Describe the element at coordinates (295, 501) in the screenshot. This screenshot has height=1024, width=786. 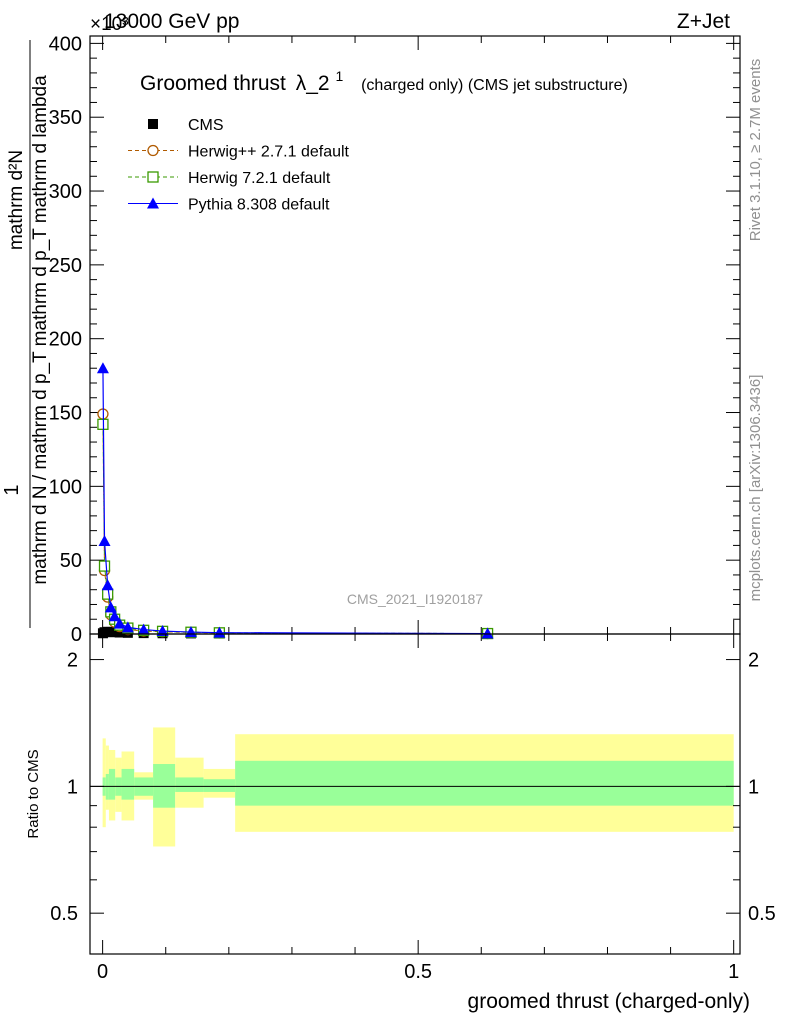
I see `data-series` at that location.